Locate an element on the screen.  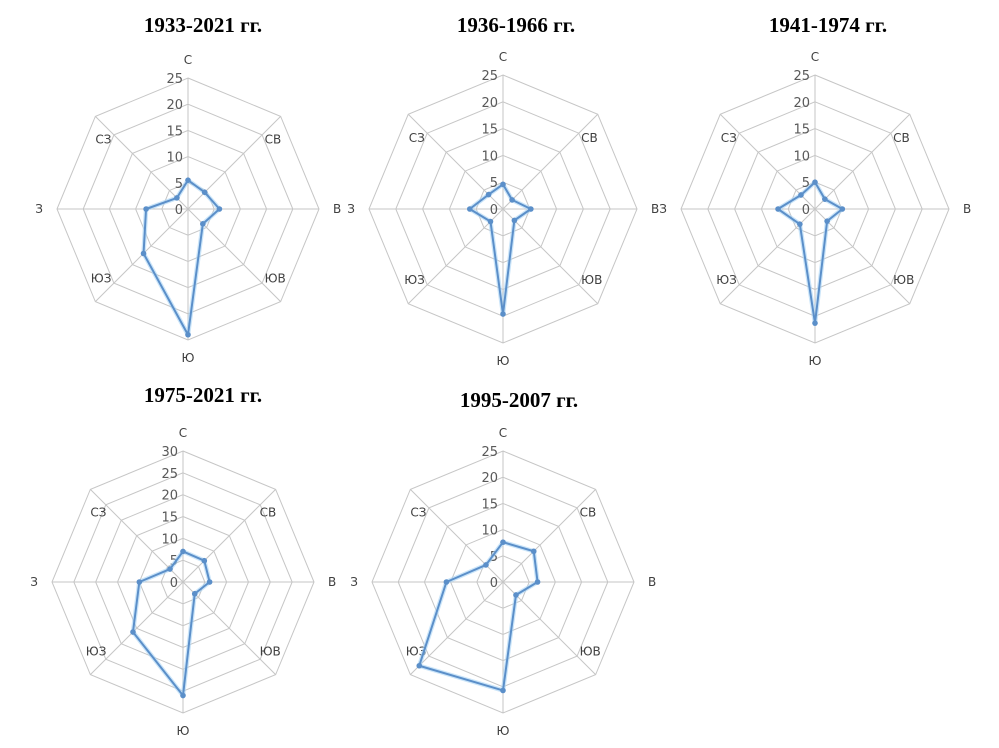
radar-chart-1: 1933-2021 гг. 0 5 10 15 20 25С СВ В ЮВ Ю ЮЗ З СЗ is located at coordinates (188, 189).